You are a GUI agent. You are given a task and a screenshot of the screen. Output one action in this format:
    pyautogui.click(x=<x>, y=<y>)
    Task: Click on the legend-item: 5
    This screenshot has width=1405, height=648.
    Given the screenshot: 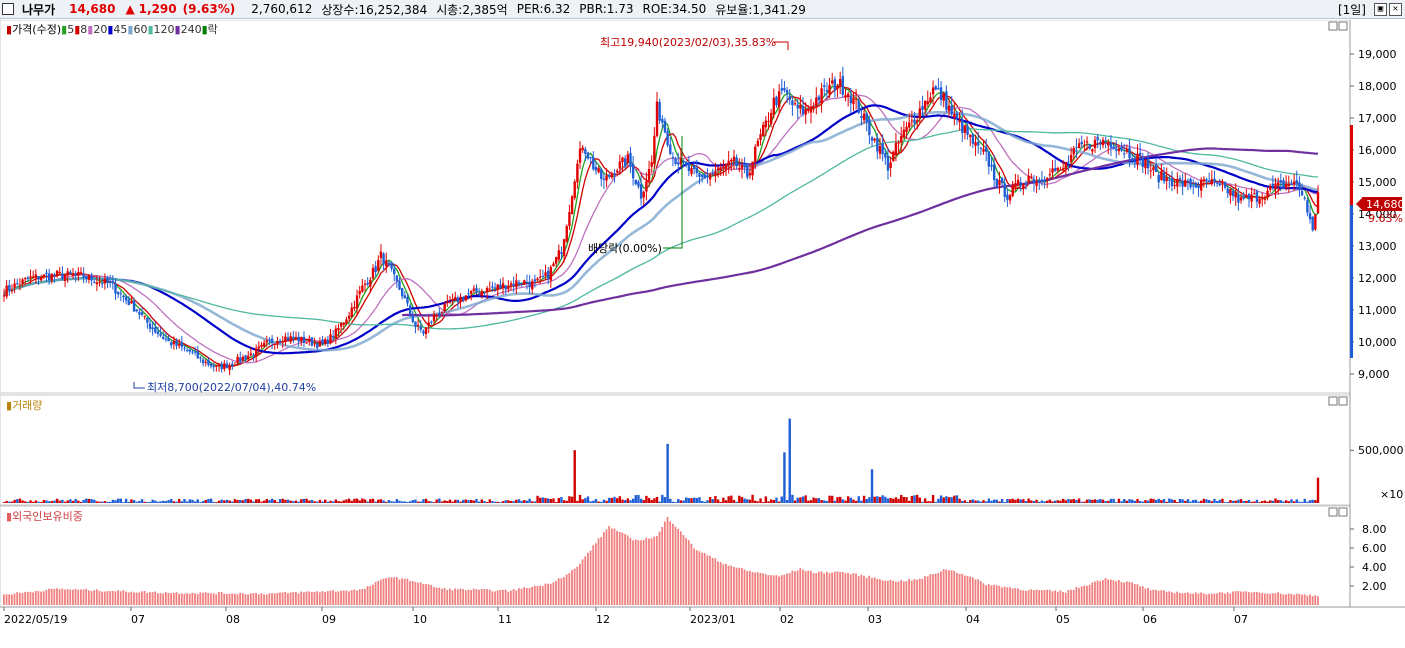 What is the action you would take?
    pyautogui.click(x=70, y=29)
    